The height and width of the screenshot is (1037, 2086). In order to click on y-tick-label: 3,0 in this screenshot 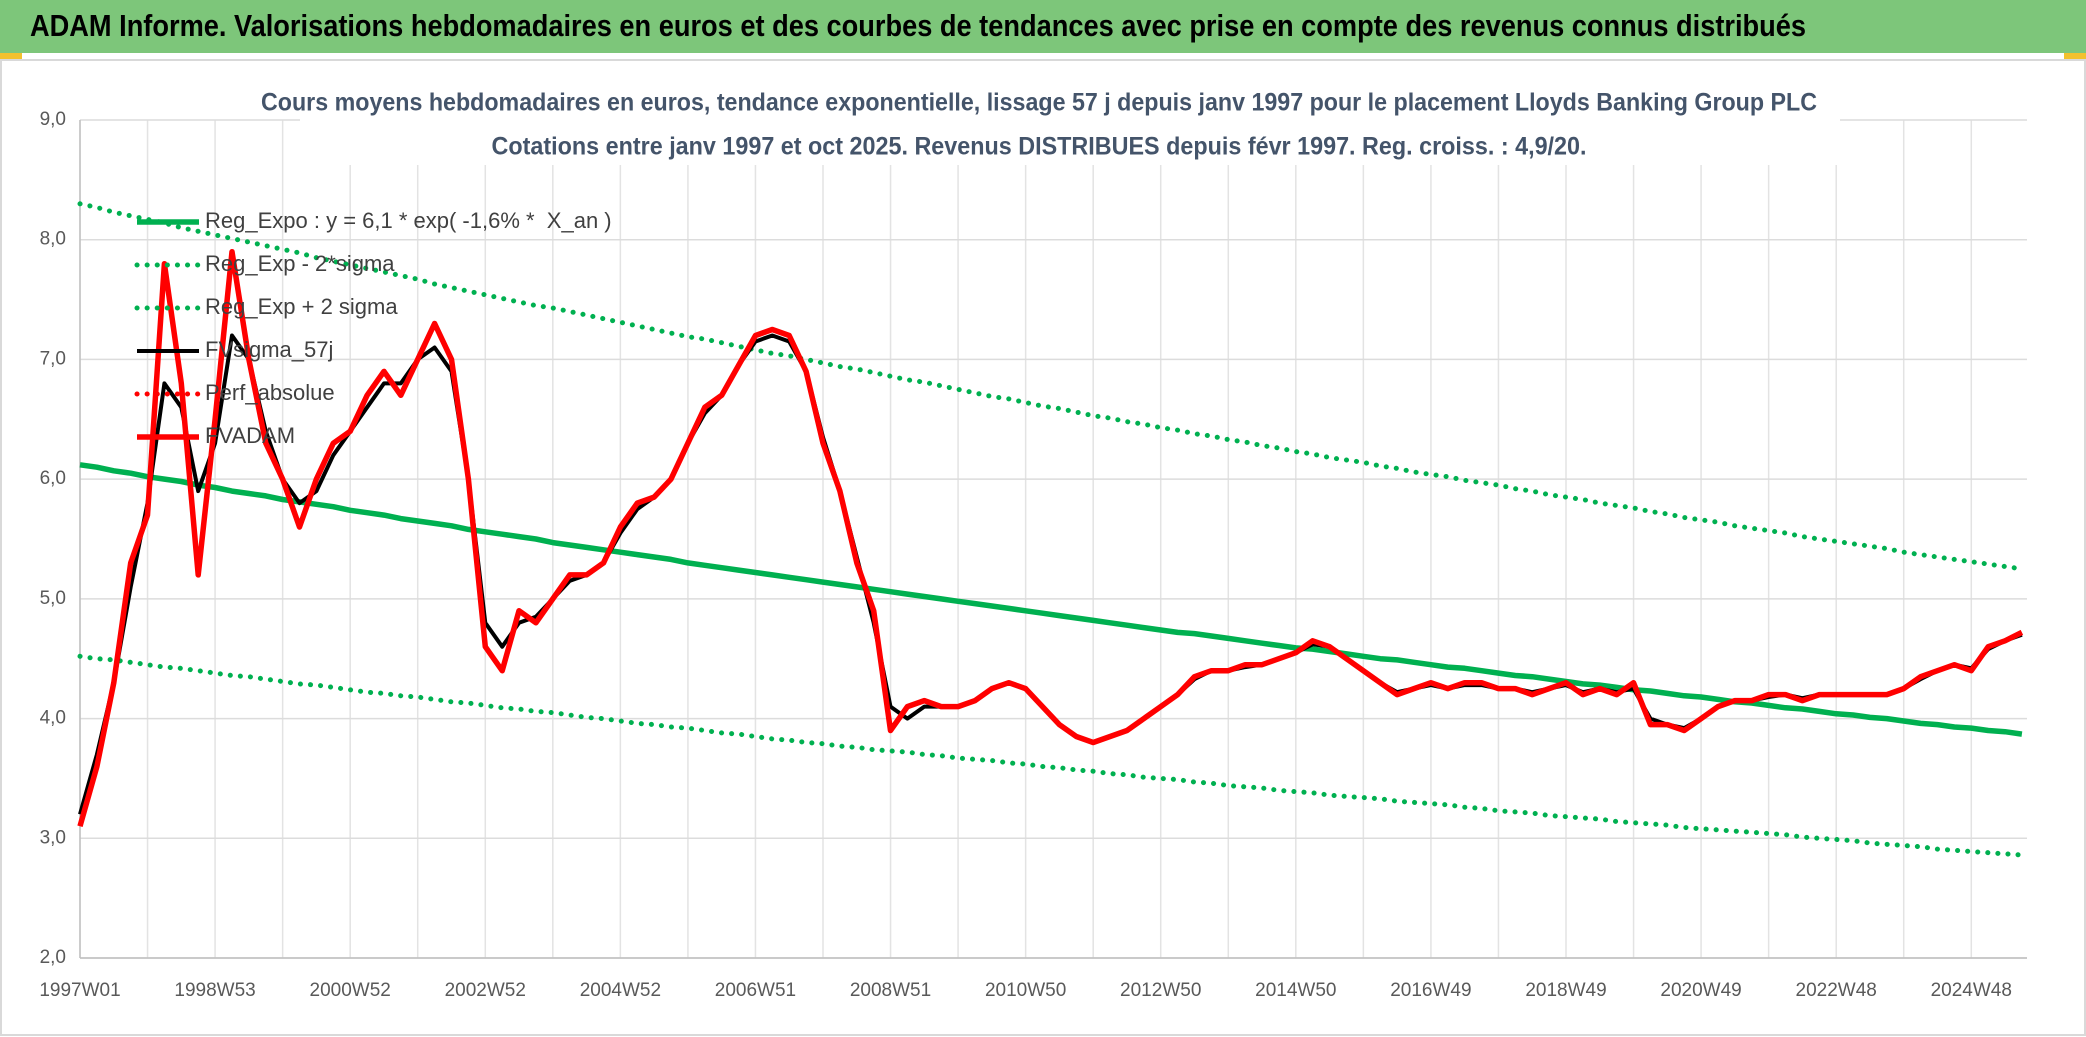, I will do `click(53, 837)`.